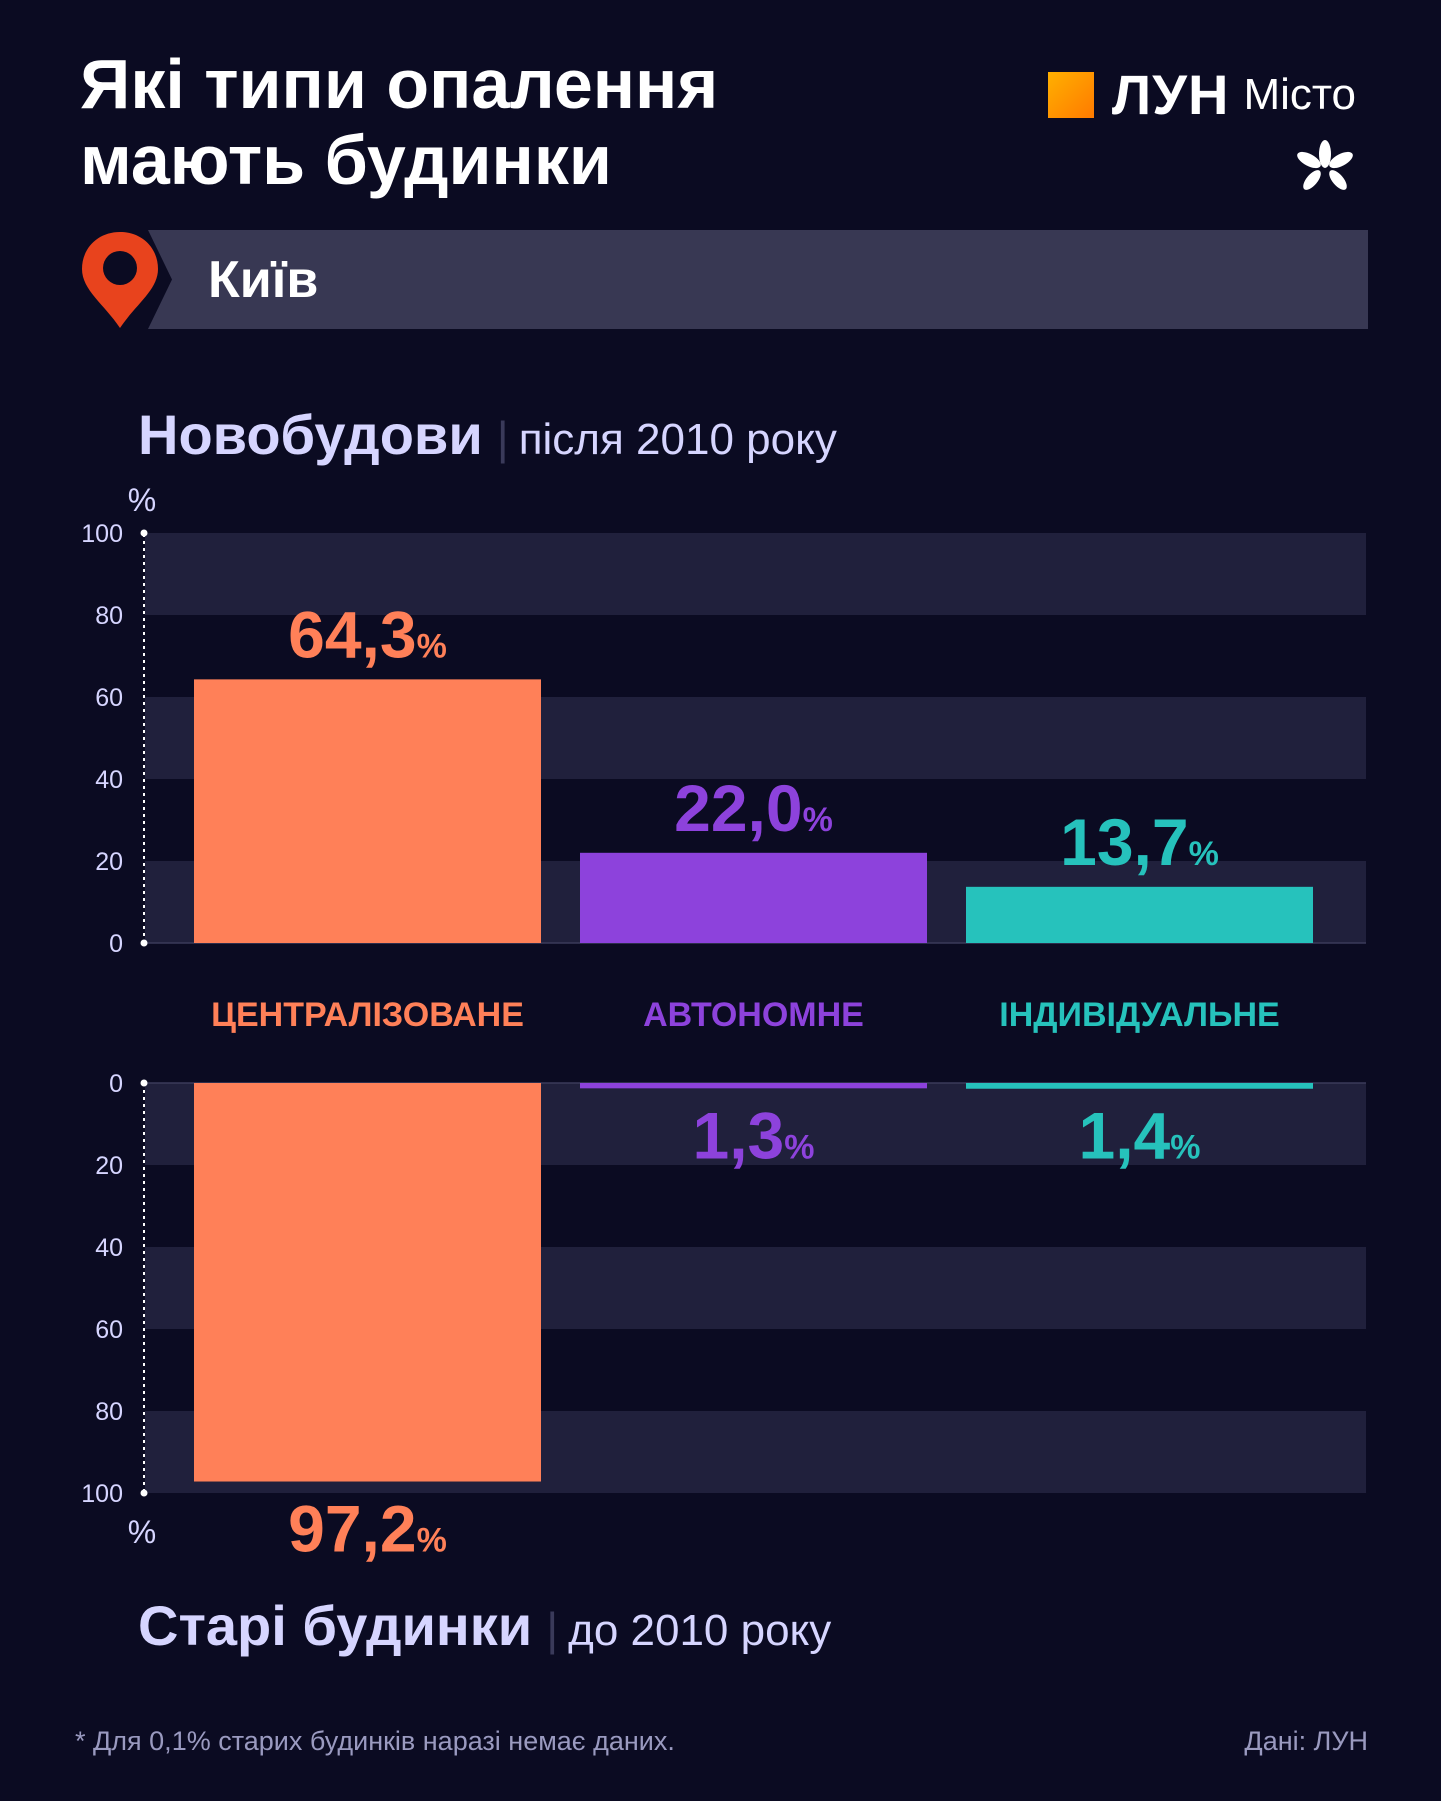 This screenshot has width=1441, height=1801. What do you see at coordinates (1299, 94) in the screenshot?
I see `logo-sub: Місто` at bounding box center [1299, 94].